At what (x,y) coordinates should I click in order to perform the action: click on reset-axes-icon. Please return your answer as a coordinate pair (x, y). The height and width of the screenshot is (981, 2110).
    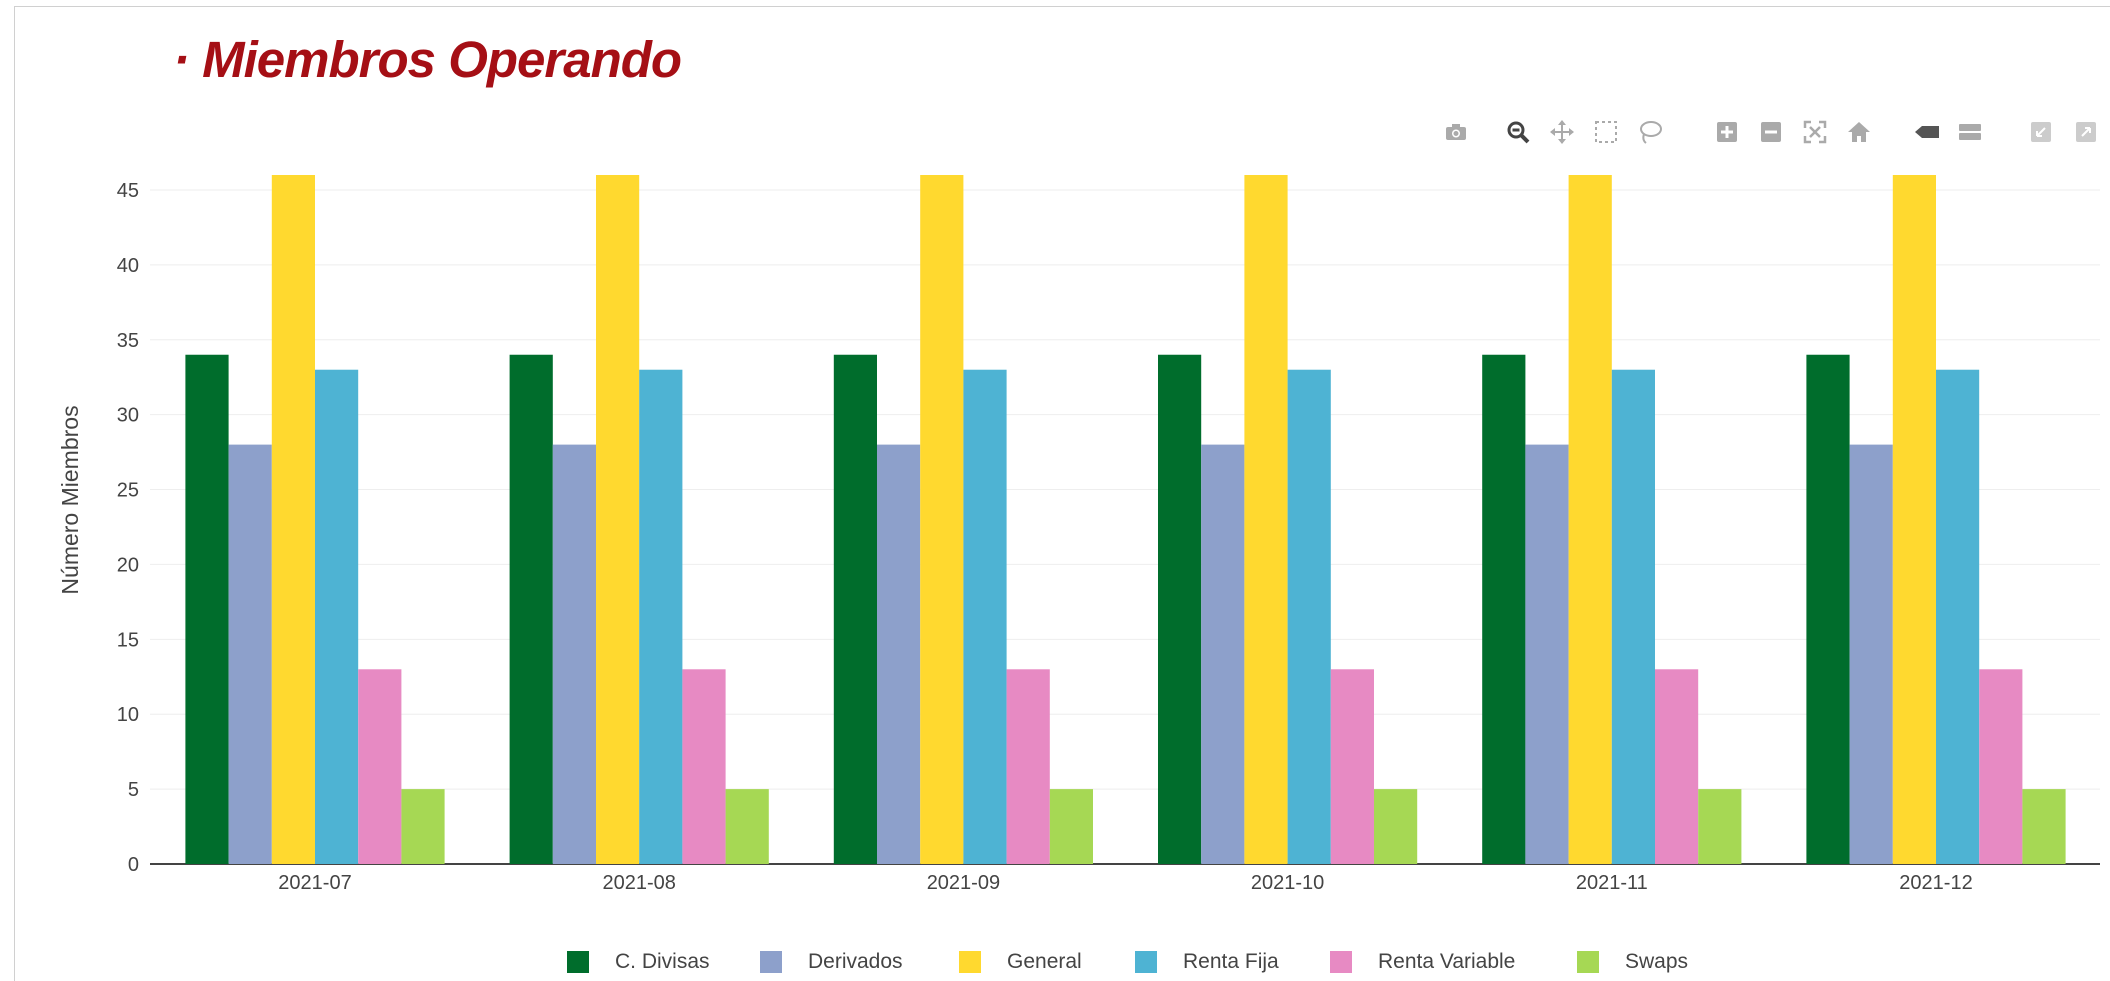
    Looking at the image, I should click on (1859, 132).